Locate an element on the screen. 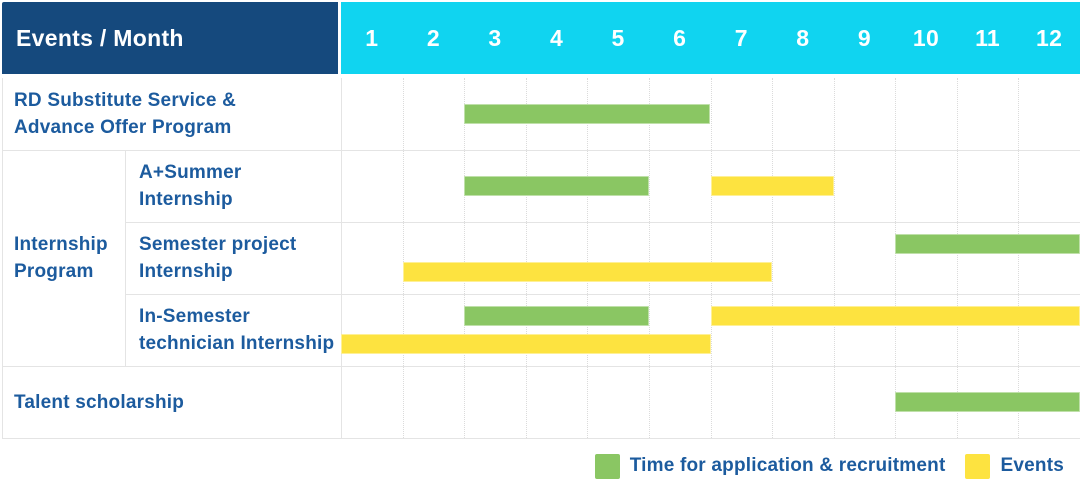  month-header-cell: 7 is located at coordinates (741, 37).